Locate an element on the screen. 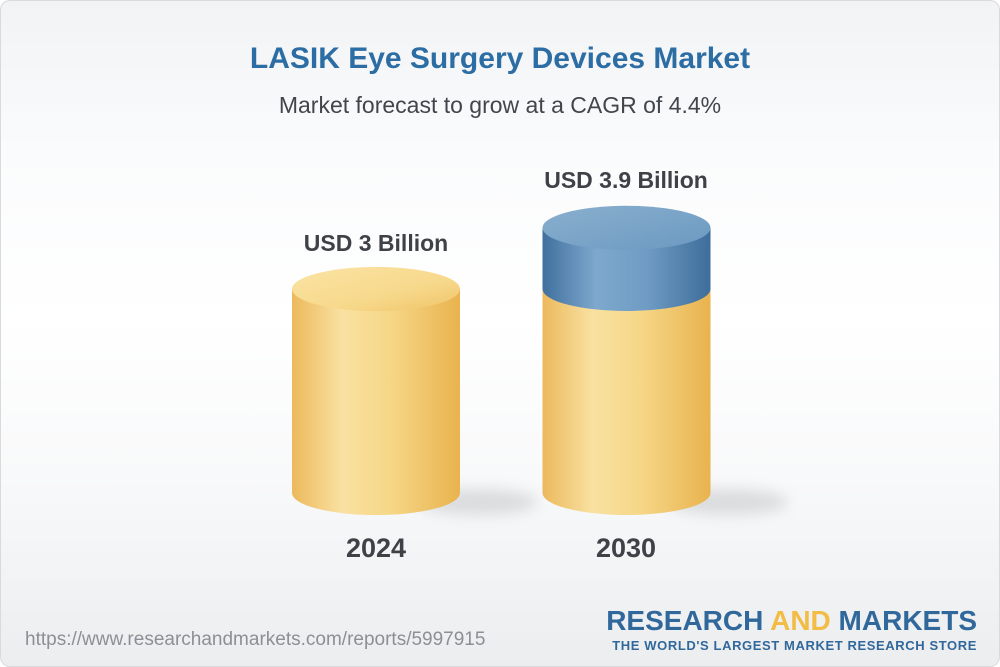 The height and width of the screenshot is (667, 1000). bar-2024 is located at coordinates (415, 391).